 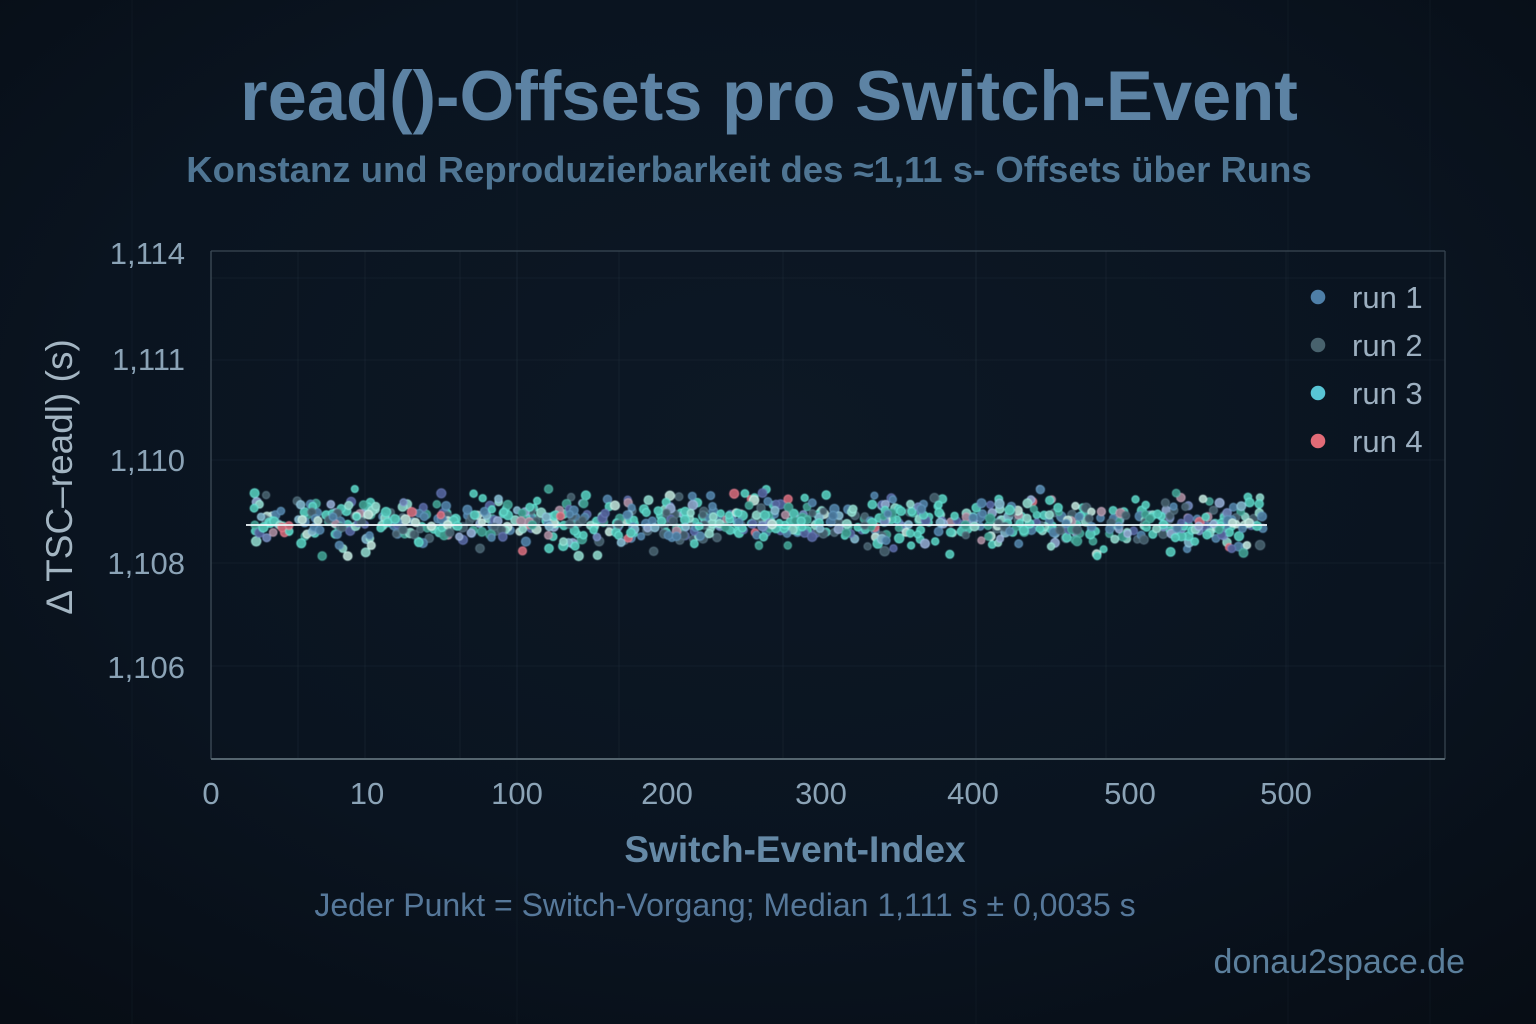 What do you see at coordinates (147, 460) in the screenshot?
I see `svg-text: 1,110` at bounding box center [147, 460].